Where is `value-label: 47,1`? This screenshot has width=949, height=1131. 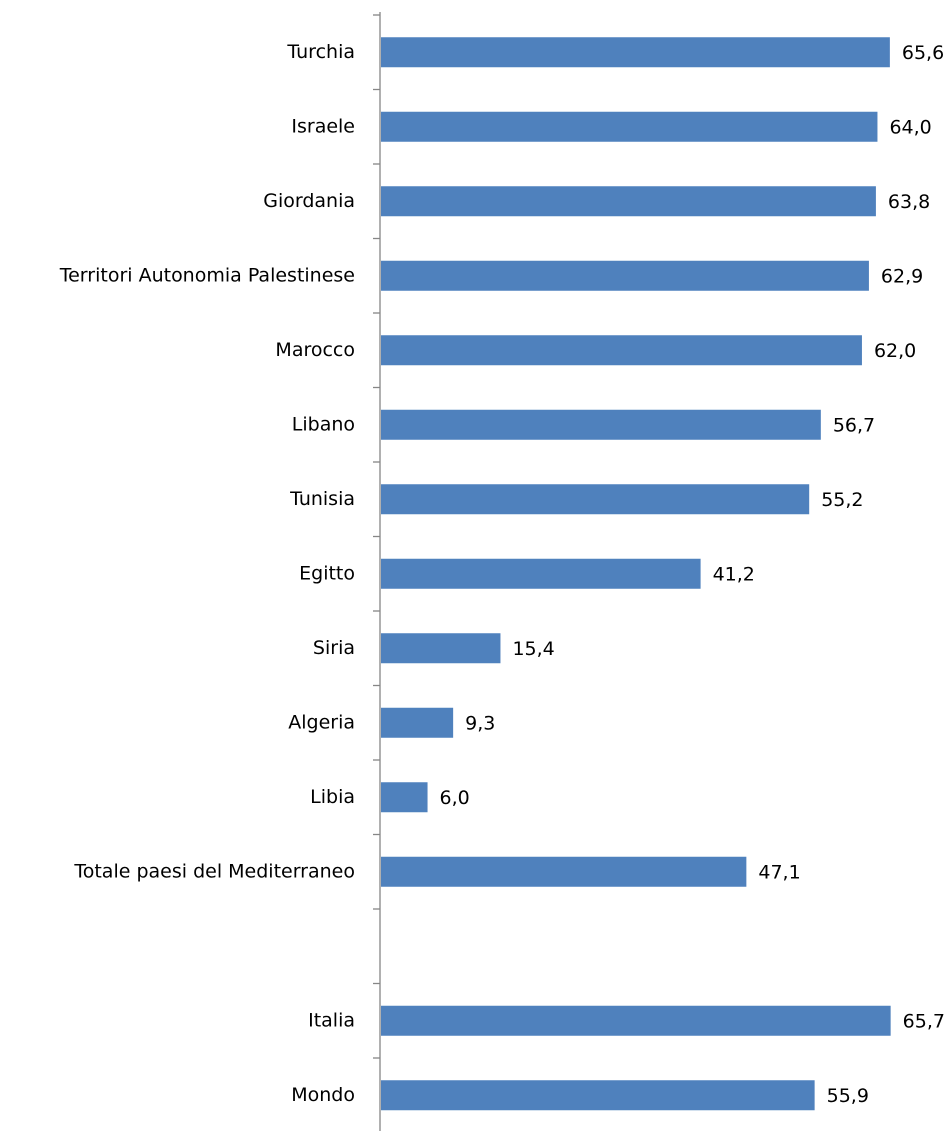 value-label: 47,1 is located at coordinates (779, 872).